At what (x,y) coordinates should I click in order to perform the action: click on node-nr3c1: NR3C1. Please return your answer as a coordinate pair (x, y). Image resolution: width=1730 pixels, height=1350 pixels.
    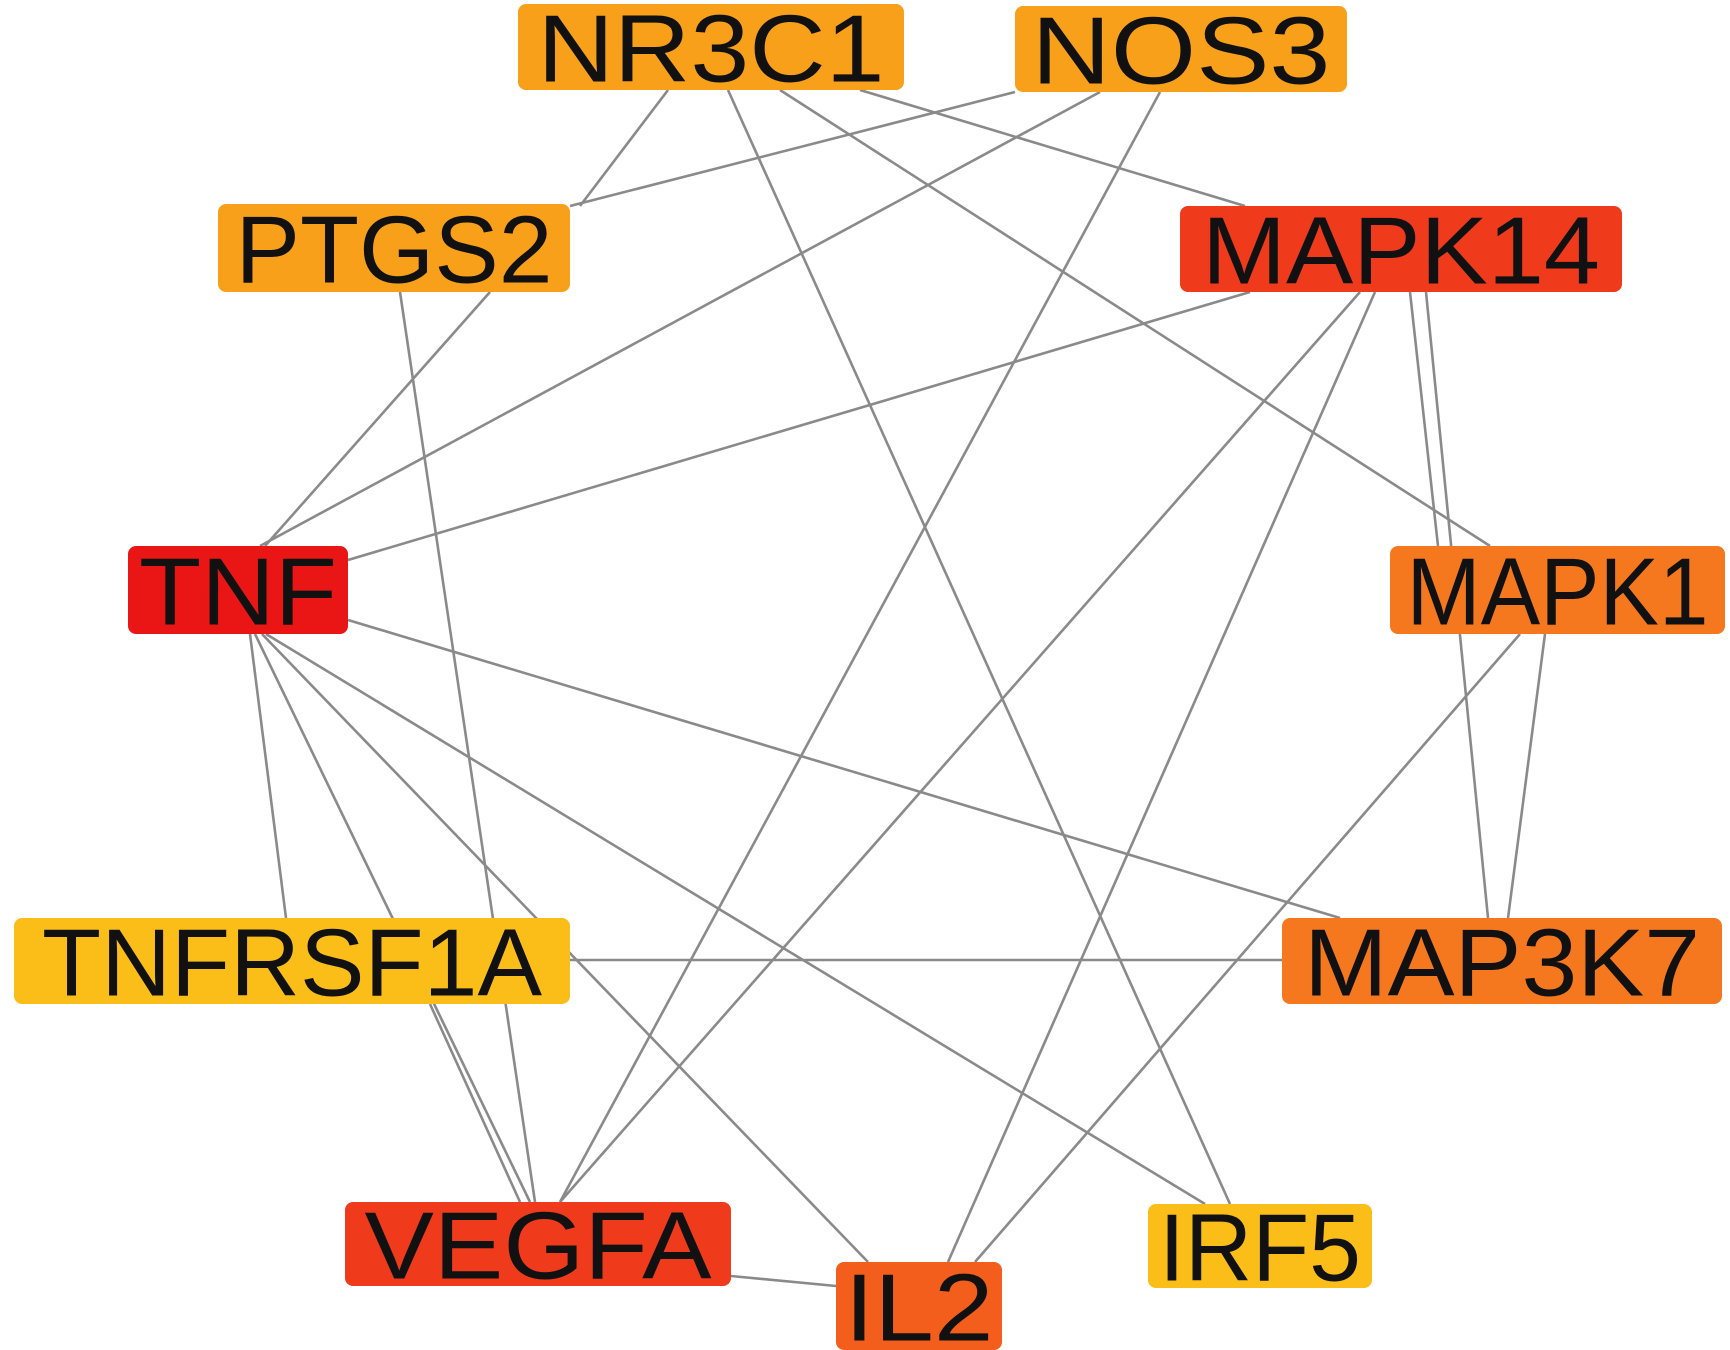
    Looking at the image, I should click on (711, 51).